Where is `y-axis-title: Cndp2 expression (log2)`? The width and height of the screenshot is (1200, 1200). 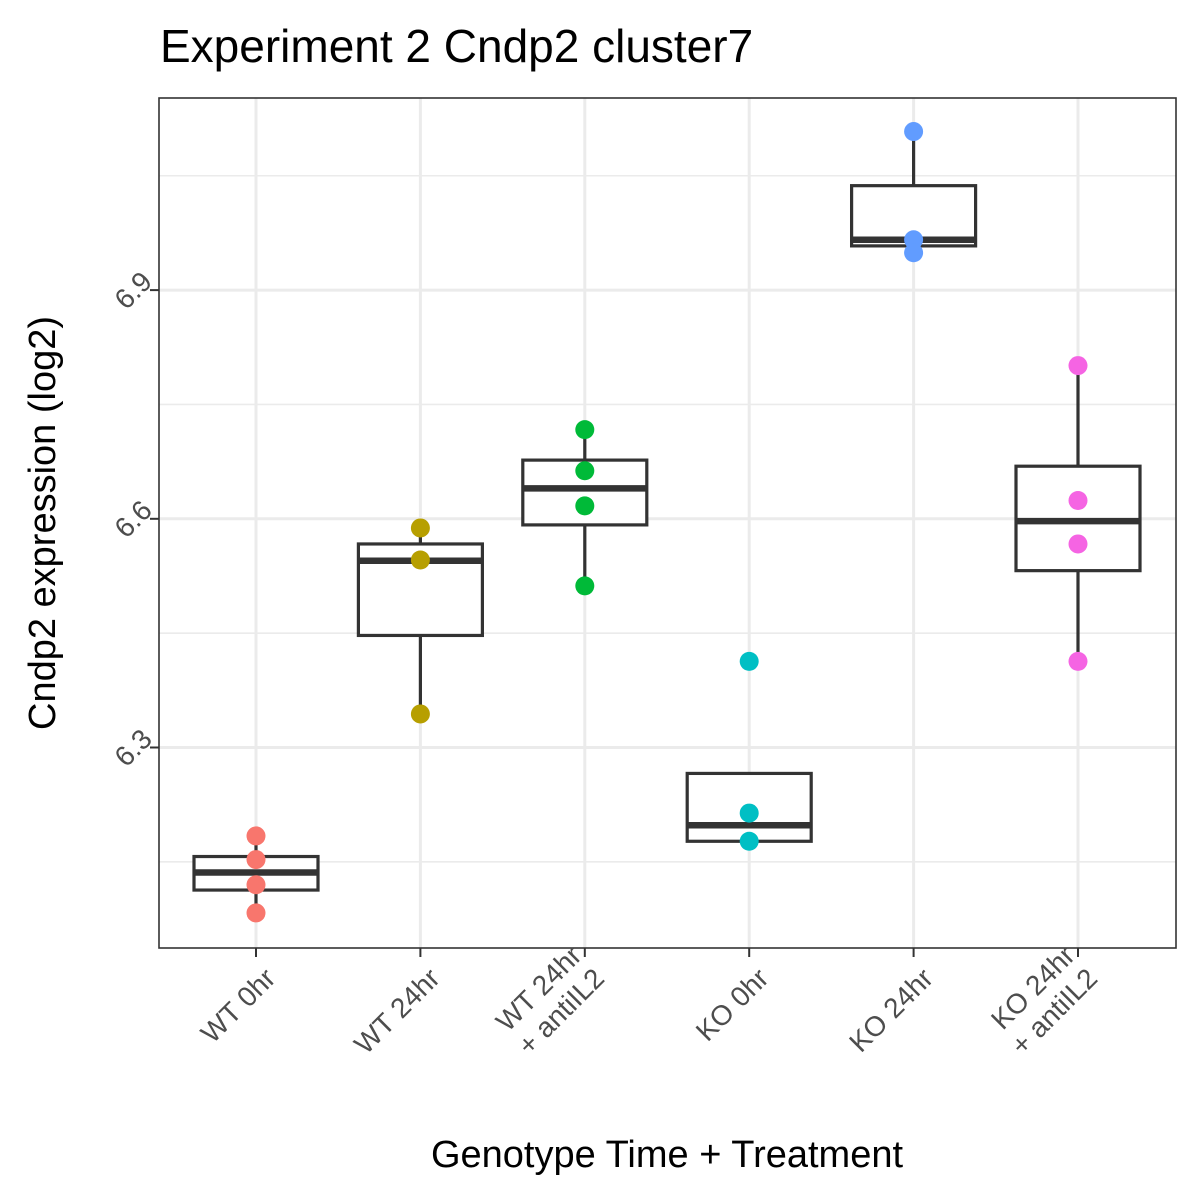
y-axis-title: Cndp2 expression (log2) is located at coordinates (43, 523).